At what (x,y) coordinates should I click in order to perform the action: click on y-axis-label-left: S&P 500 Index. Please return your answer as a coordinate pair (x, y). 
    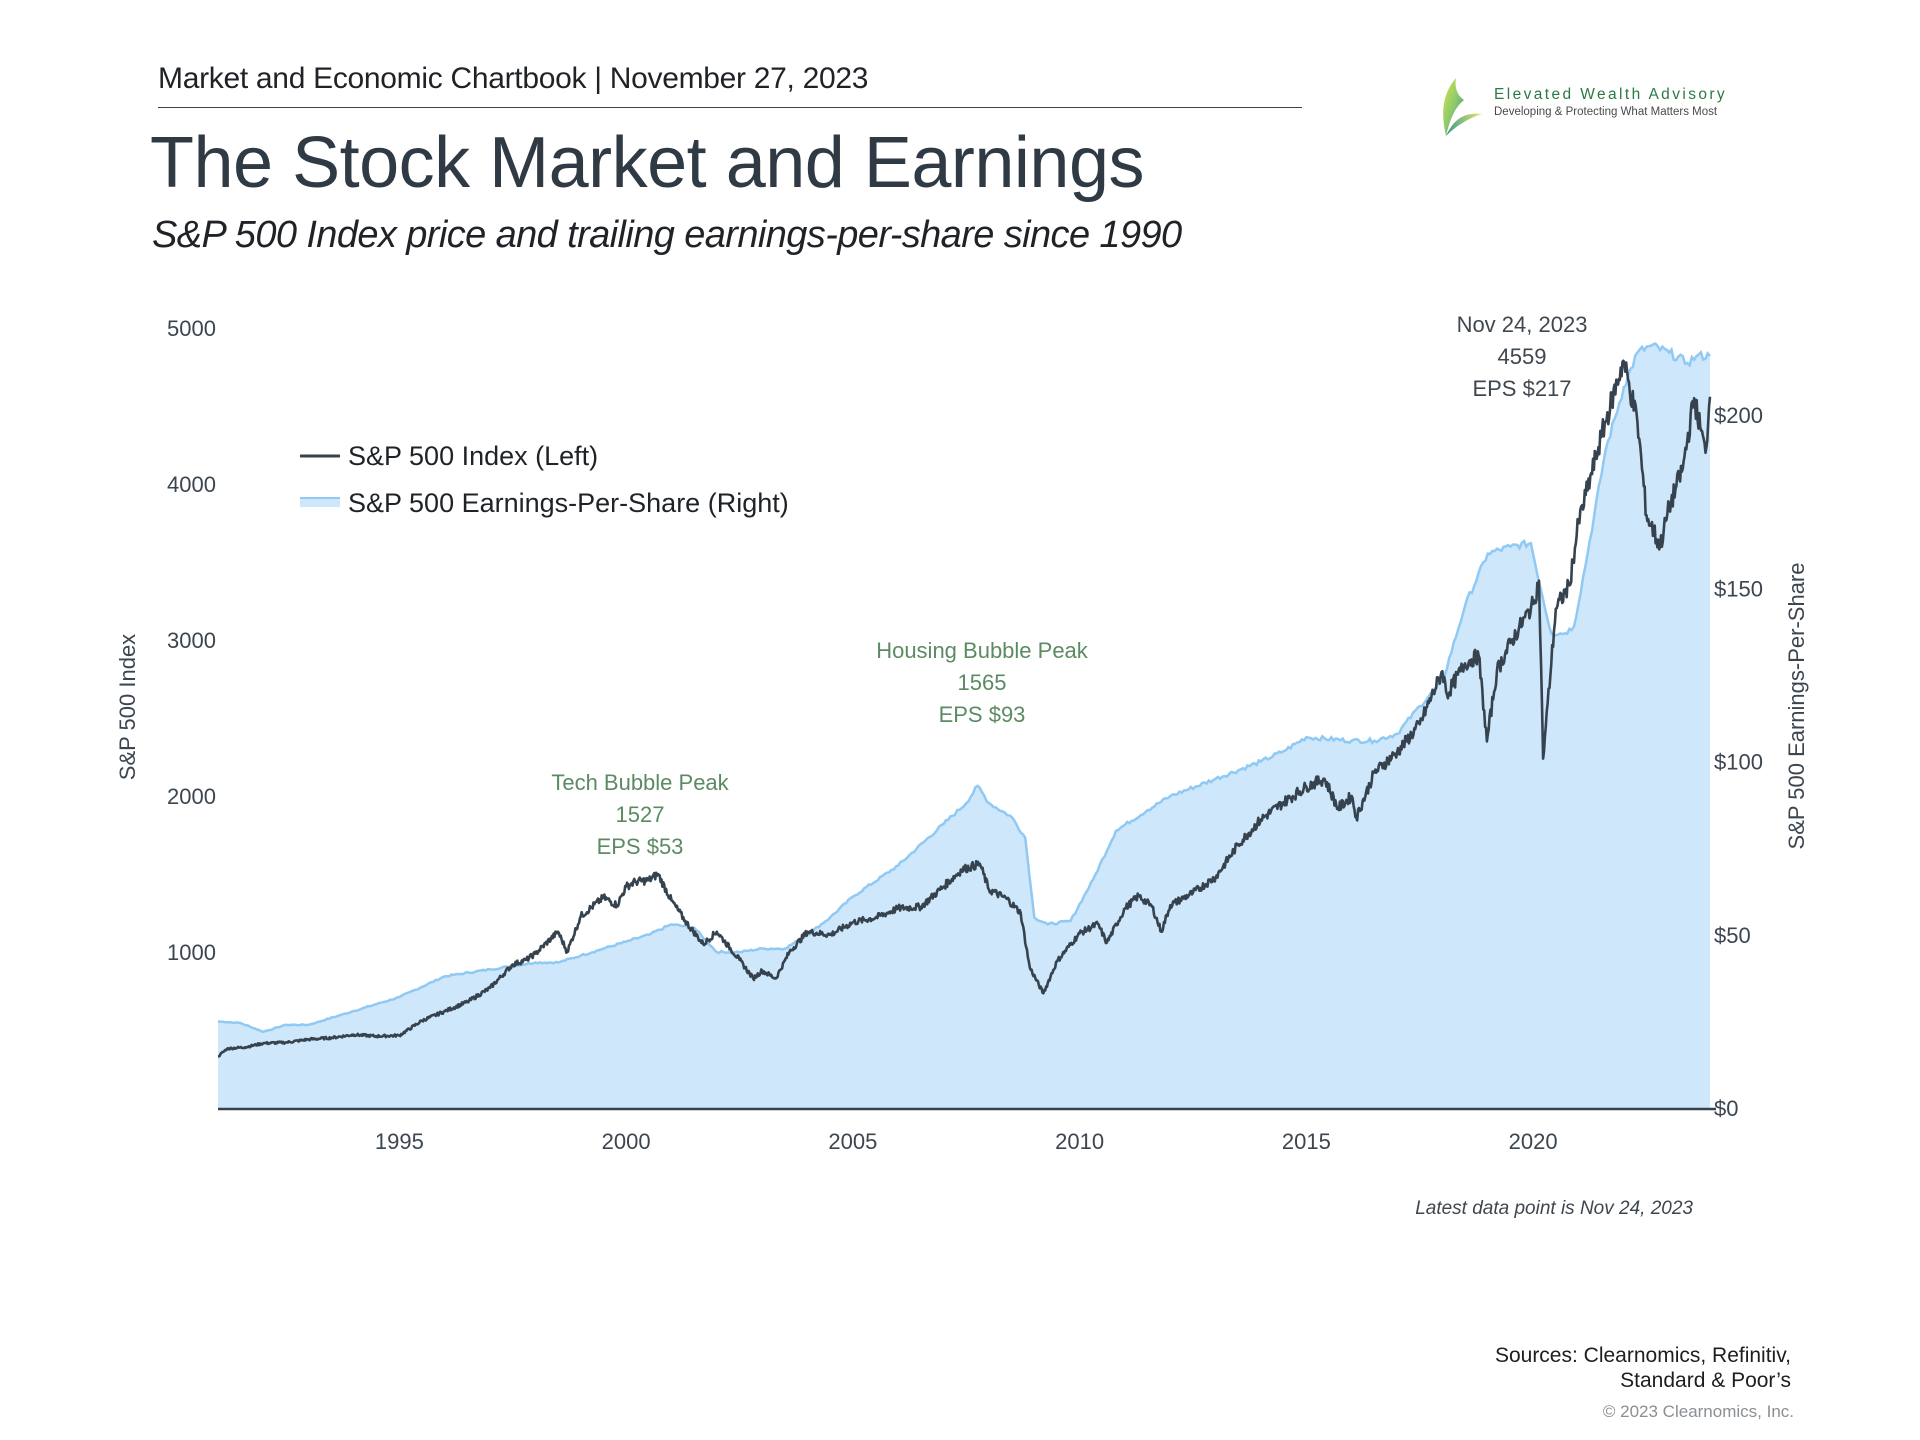
    Looking at the image, I should click on (127, 707).